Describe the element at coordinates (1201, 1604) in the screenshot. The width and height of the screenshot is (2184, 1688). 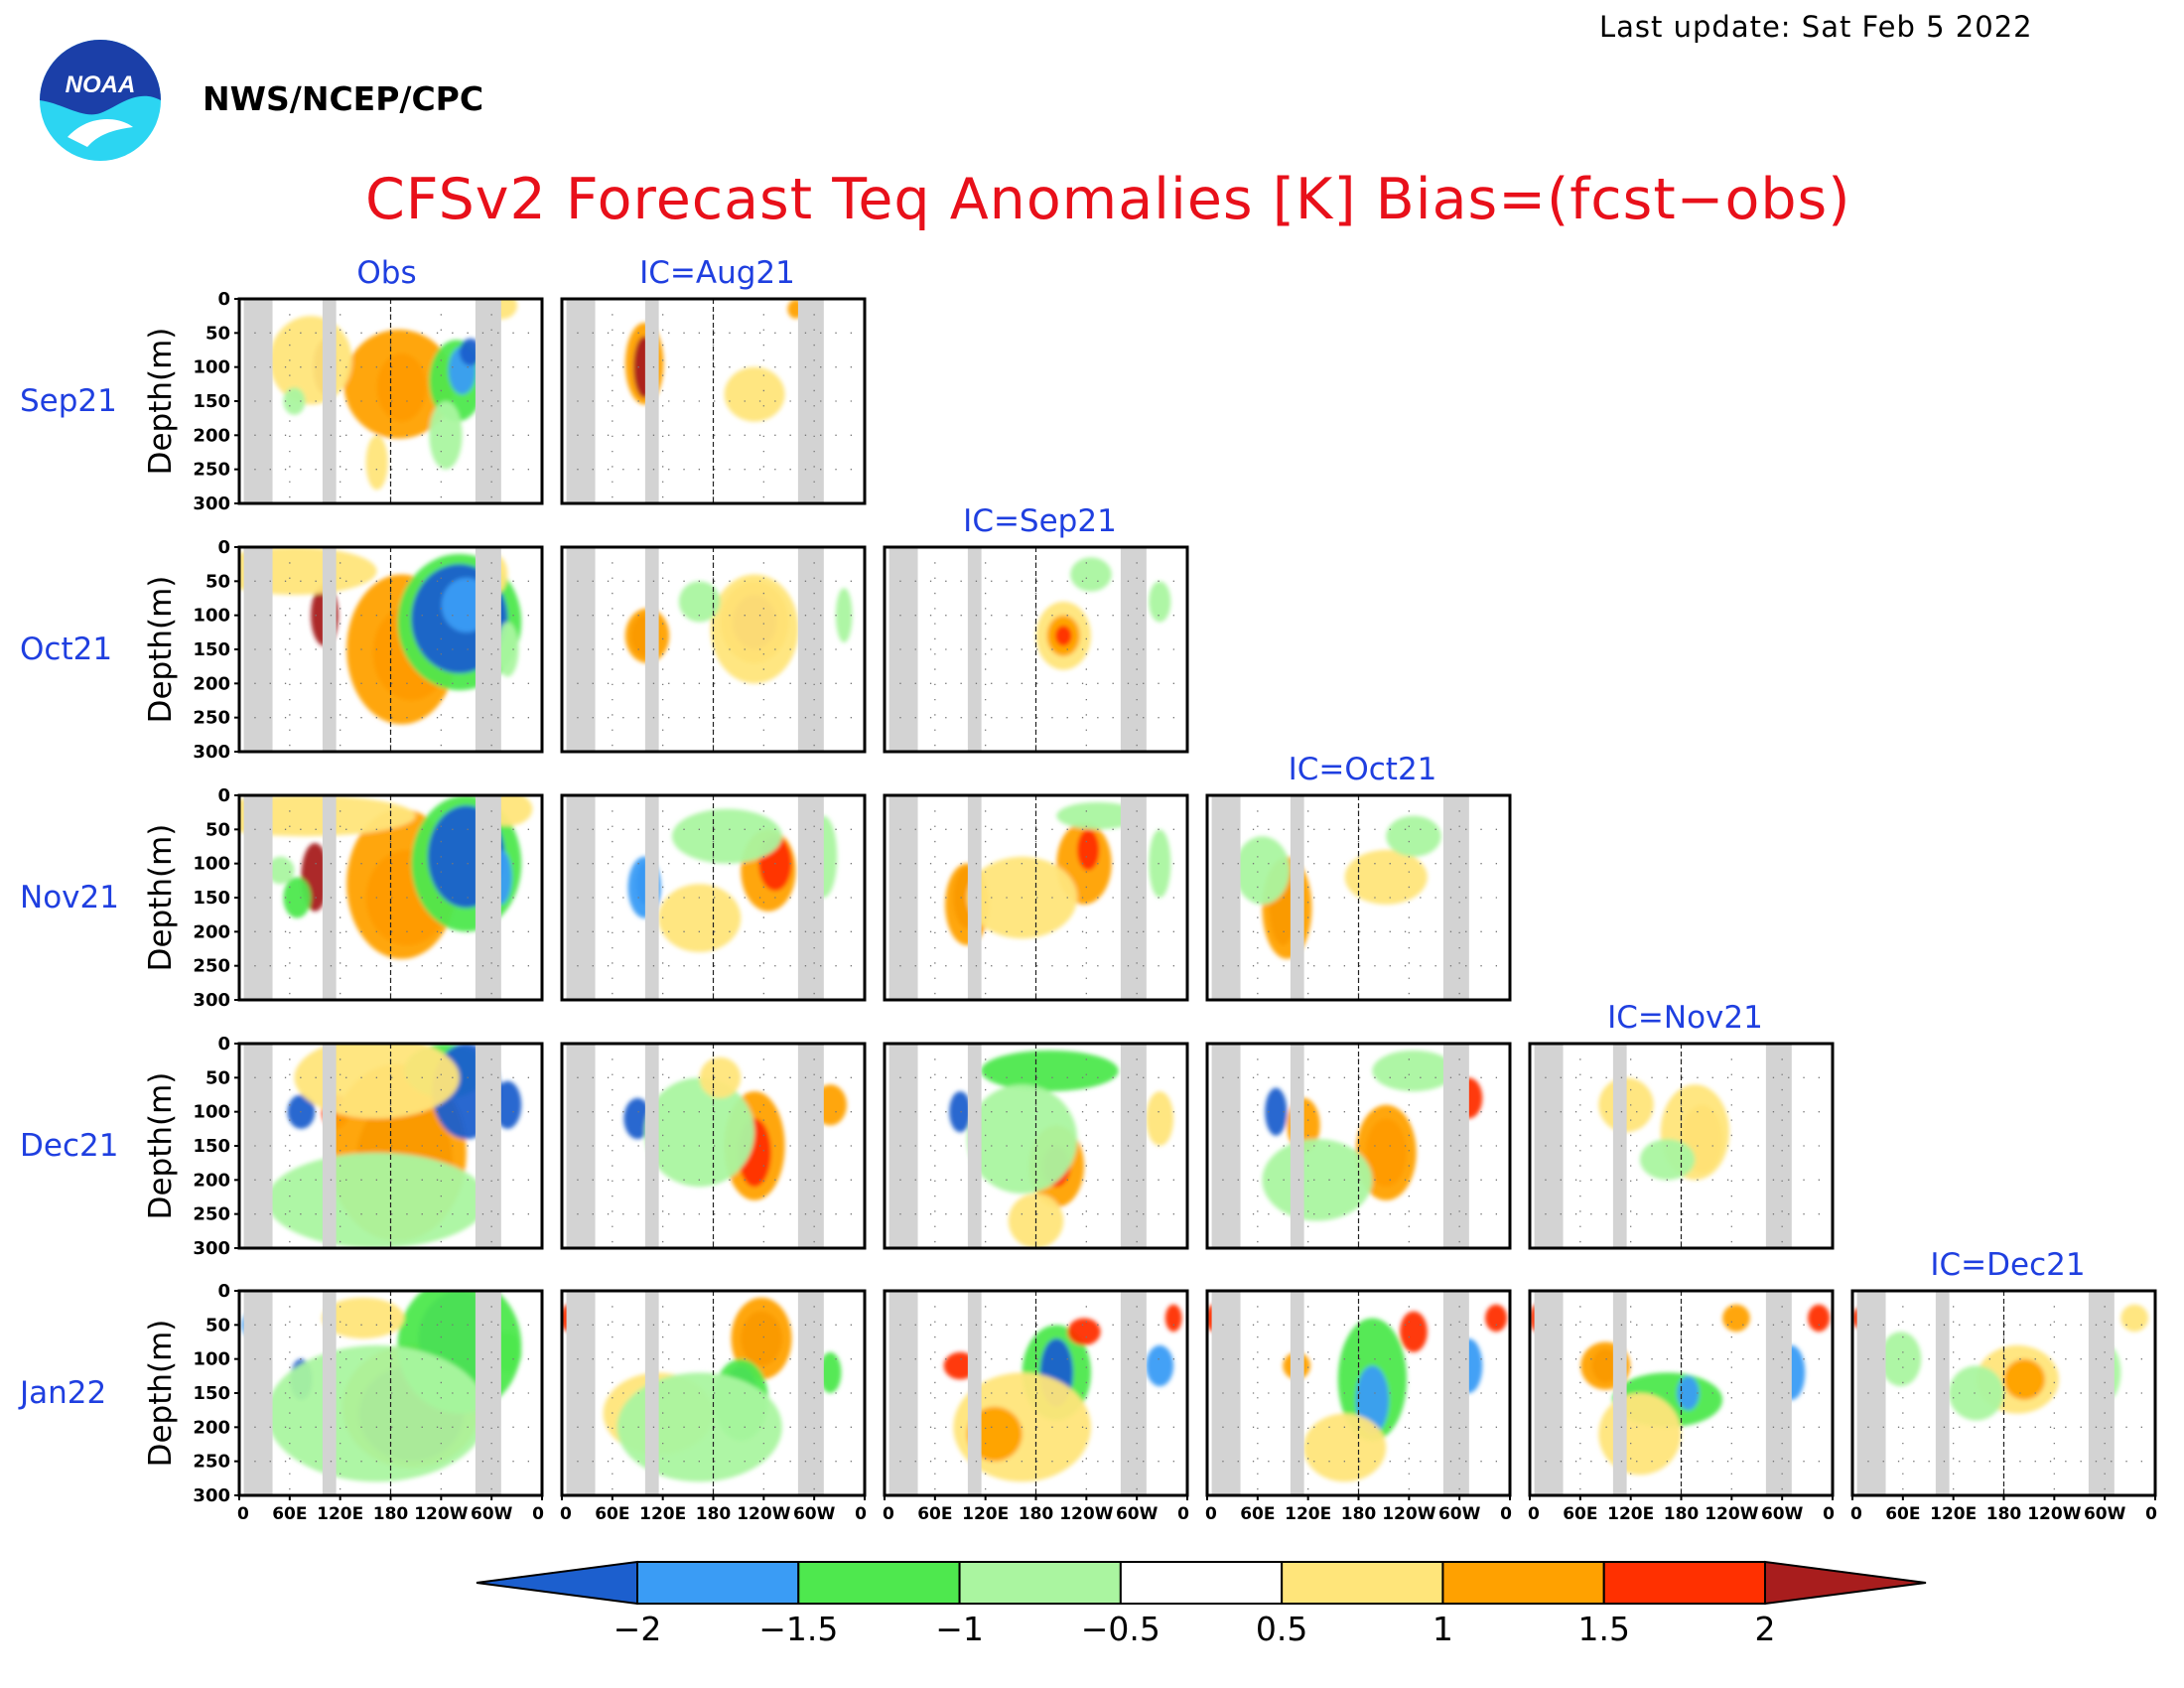
I see `colorbar: −2 −1.5 −1 −0.5 0.5 1 1.5 2` at that location.